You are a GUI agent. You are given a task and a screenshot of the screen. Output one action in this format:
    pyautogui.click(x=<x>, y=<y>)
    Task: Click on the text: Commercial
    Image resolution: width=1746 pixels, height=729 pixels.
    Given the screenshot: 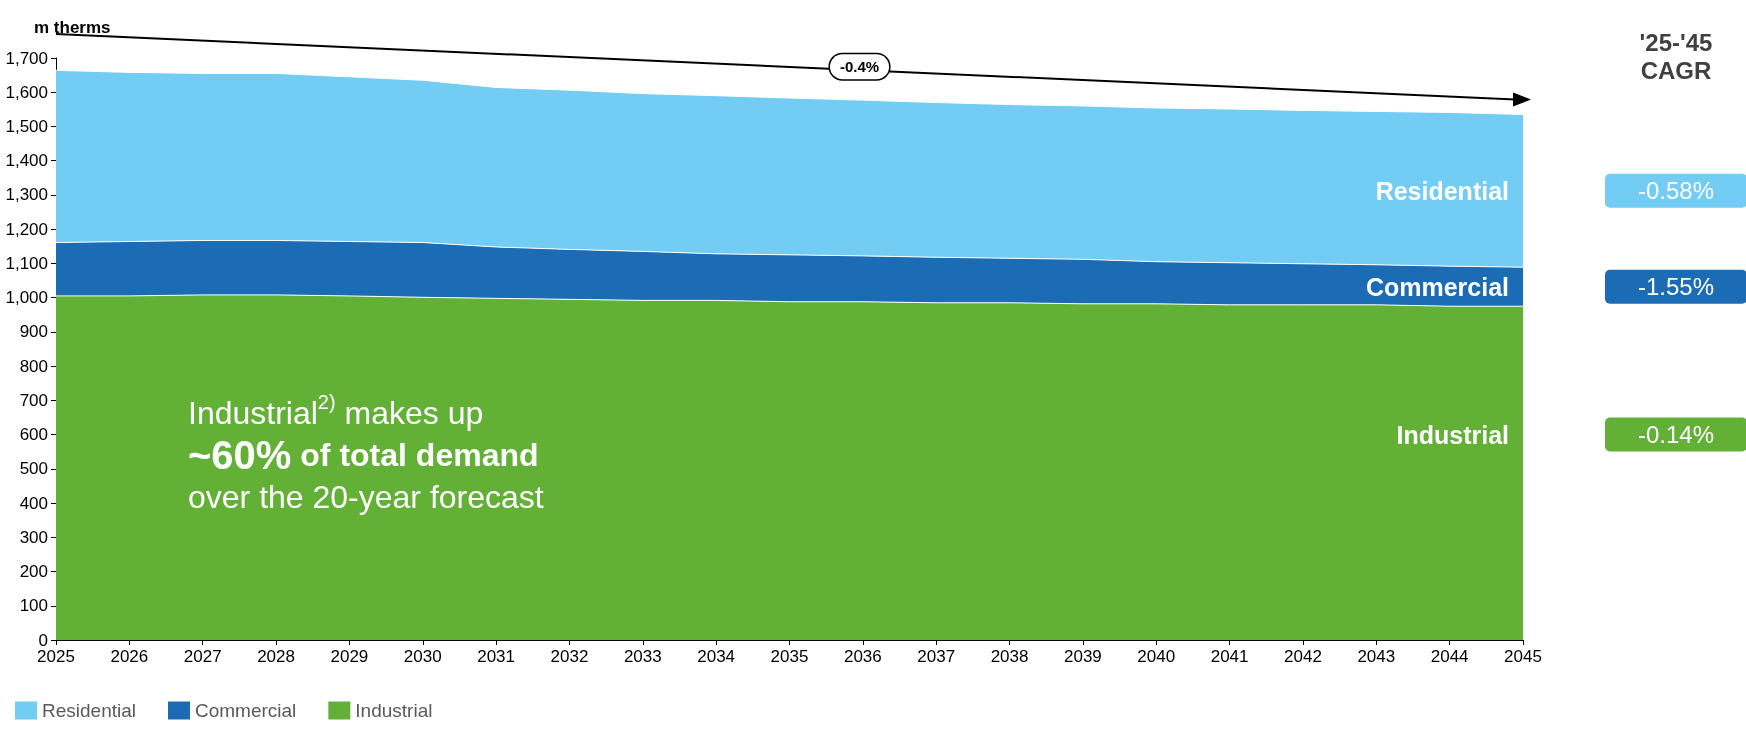 What is the action you would take?
    pyautogui.click(x=1437, y=286)
    